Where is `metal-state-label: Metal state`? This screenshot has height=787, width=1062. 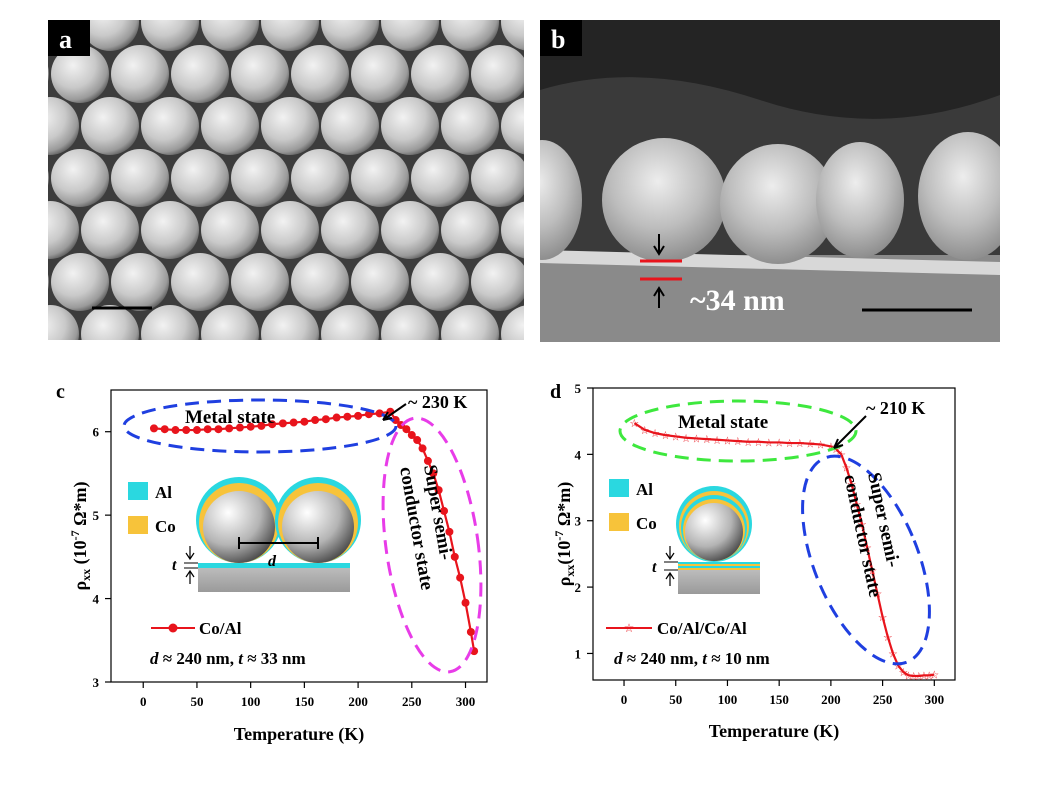 metal-state-label: Metal state is located at coordinates (230, 417).